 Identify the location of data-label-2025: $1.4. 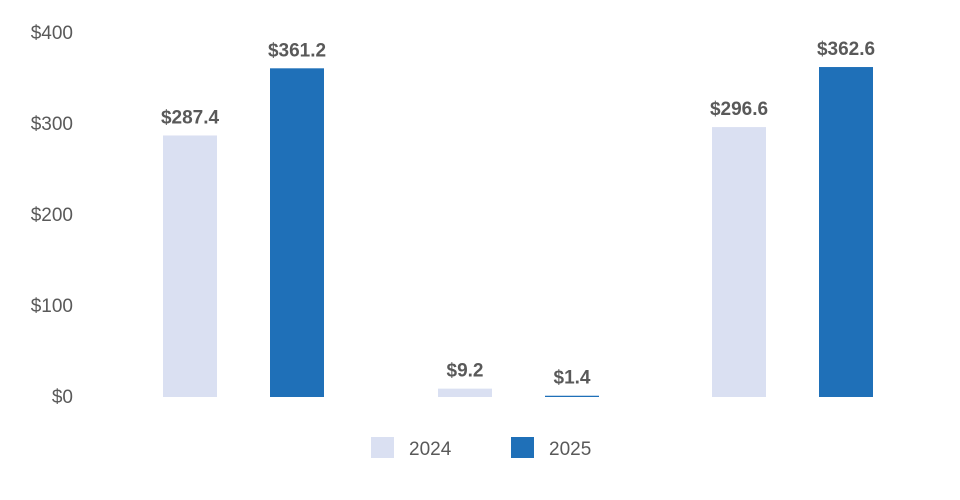
(572, 378).